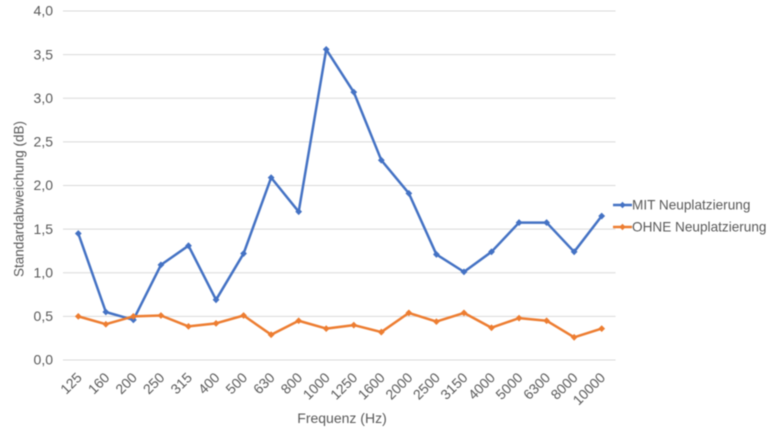 This screenshot has height=437, width=768. What do you see at coordinates (341, 418) in the screenshot?
I see `svg-text: Frequenz (Hz)` at bounding box center [341, 418].